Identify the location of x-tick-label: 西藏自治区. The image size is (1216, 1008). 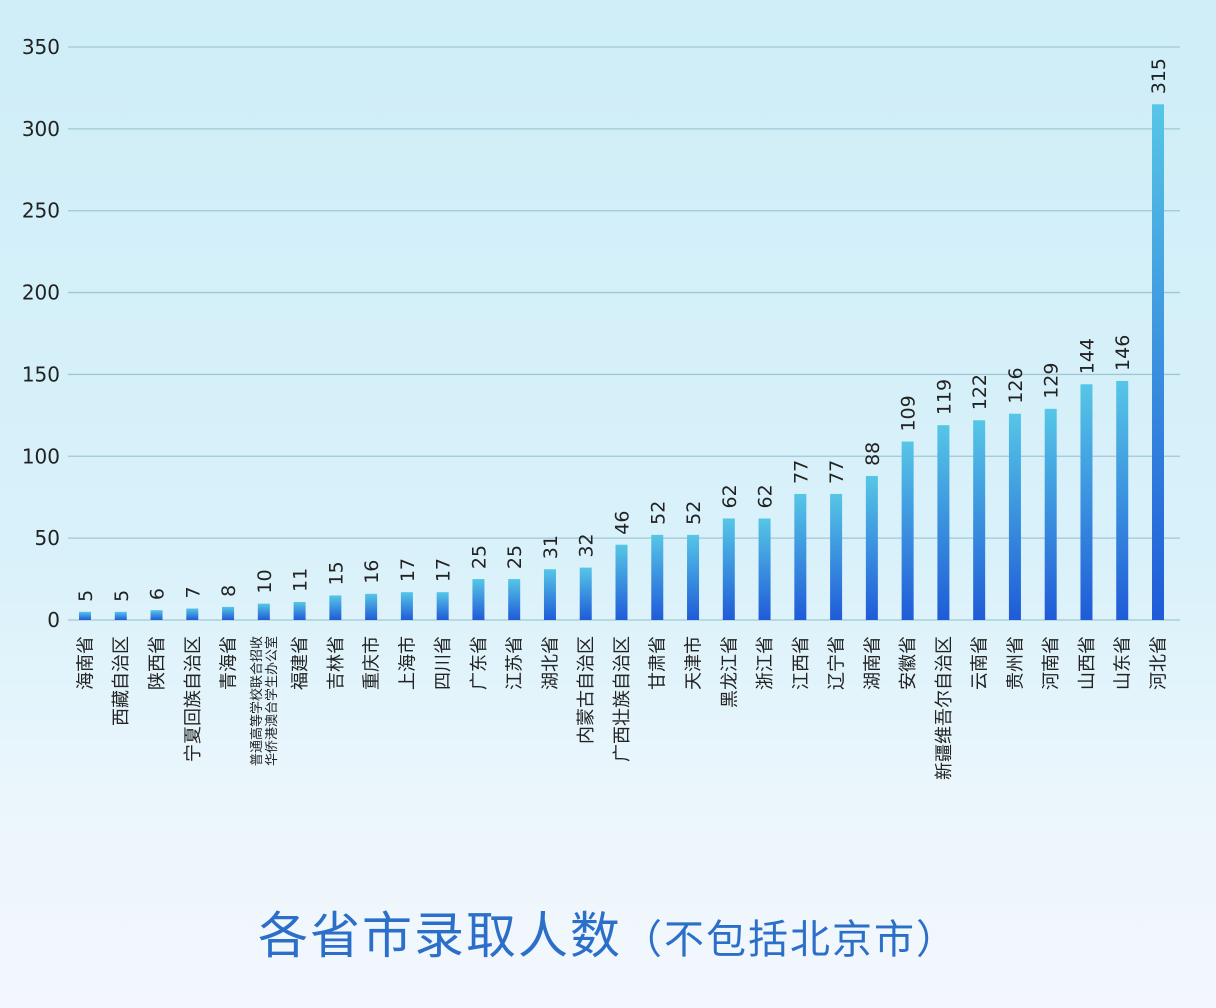
(121, 681).